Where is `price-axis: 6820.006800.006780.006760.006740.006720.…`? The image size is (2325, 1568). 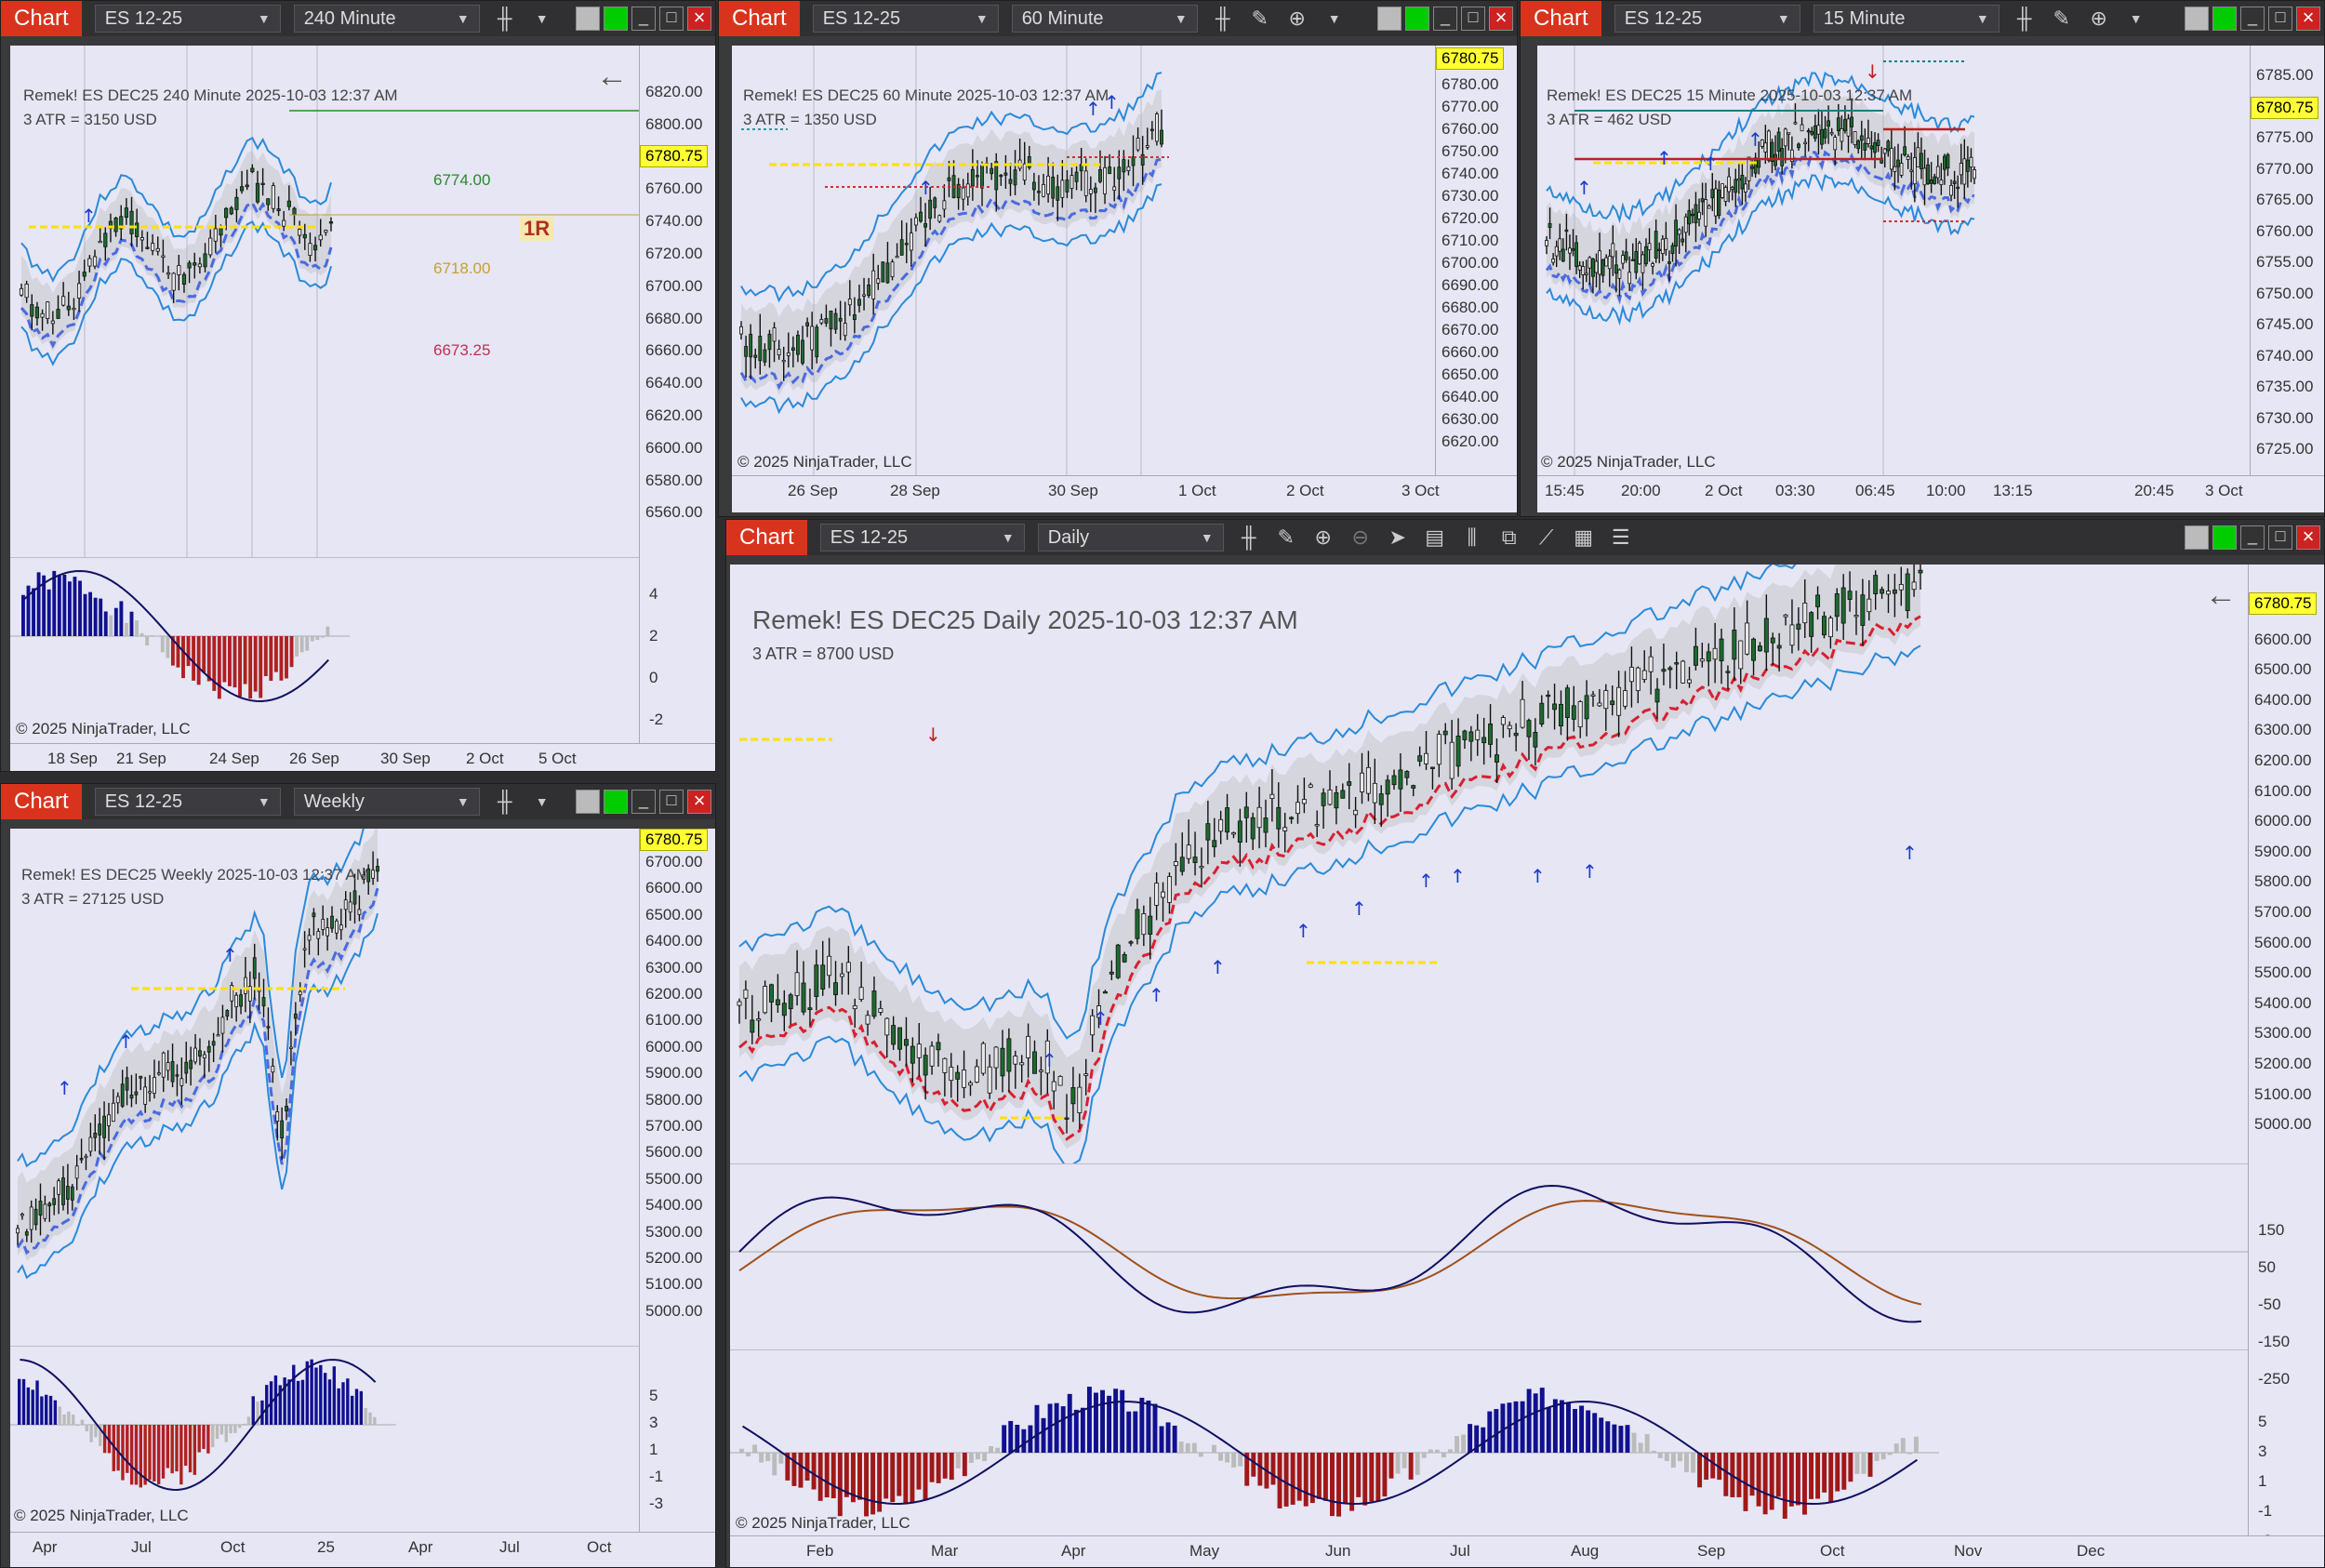 price-axis: 6820.006800.006780.006760.006740.006720.… is located at coordinates (677, 394).